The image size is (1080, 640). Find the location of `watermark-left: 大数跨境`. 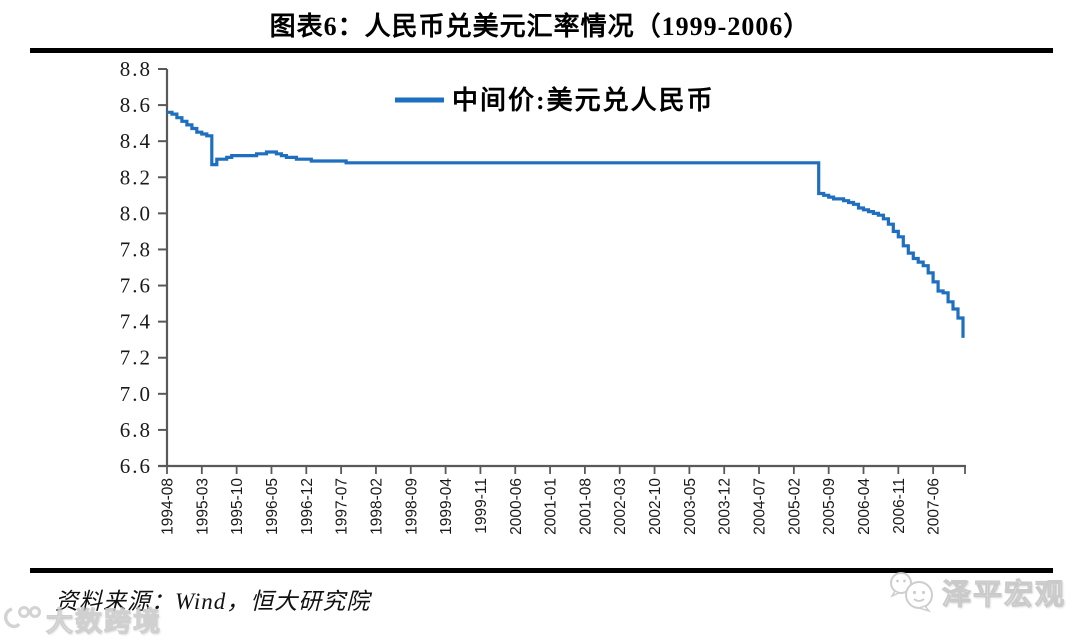

watermark-left: 大数跨境 is located at coordinates (82, 619).